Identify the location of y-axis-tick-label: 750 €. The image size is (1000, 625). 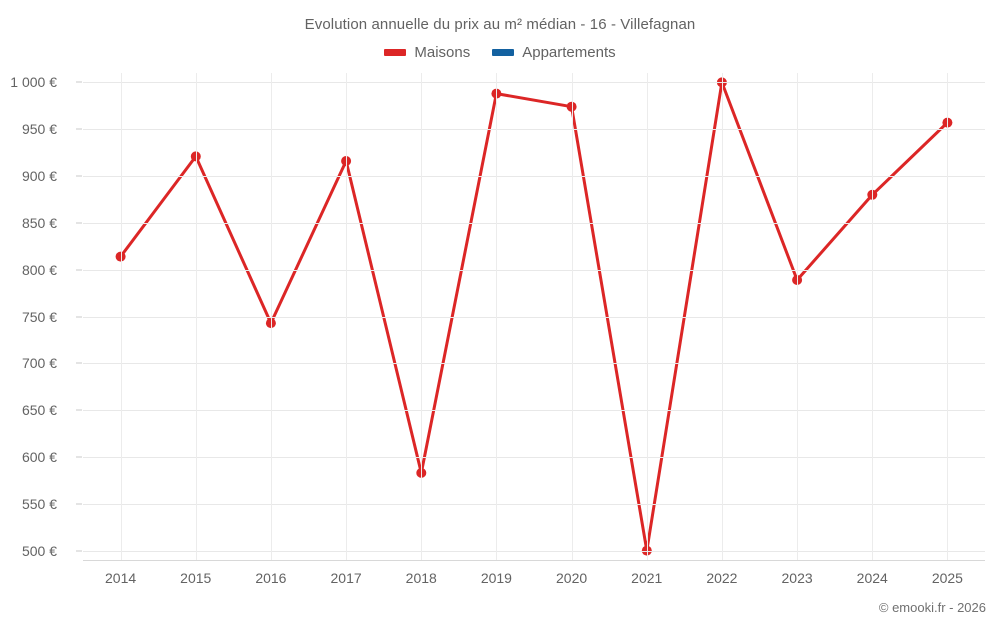
(39, 316).